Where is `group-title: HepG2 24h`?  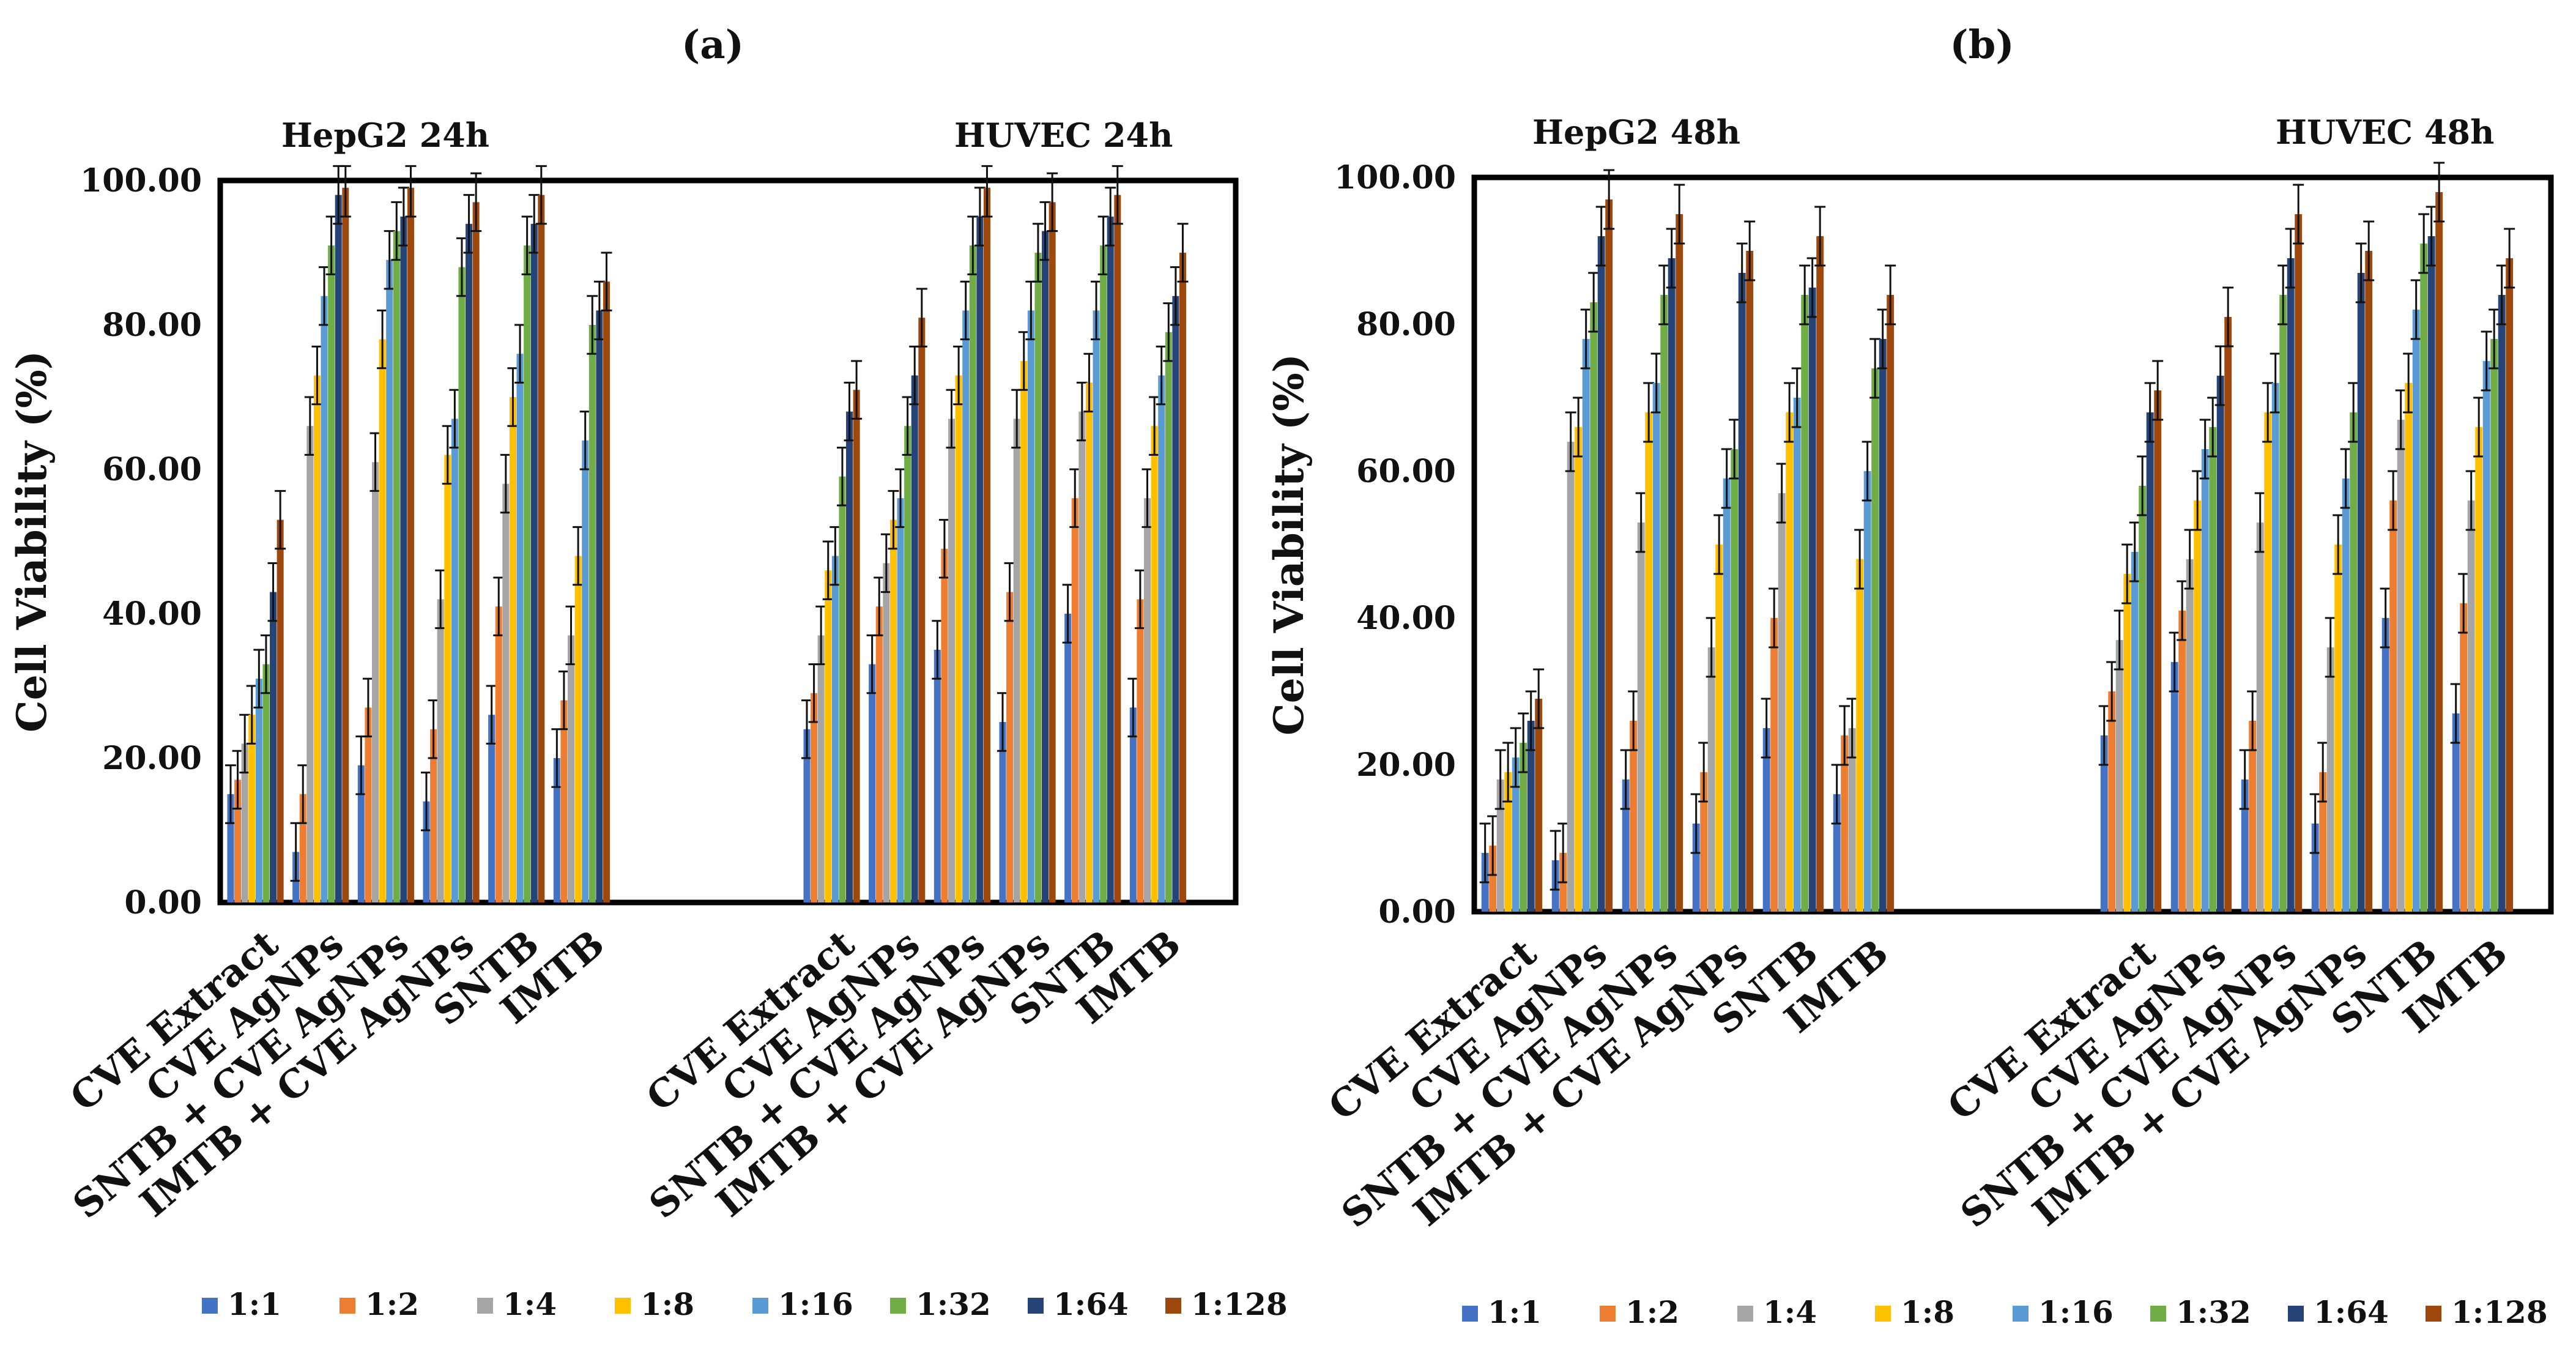 group-title: HepG2 24h is located at coordinates (385, 135).